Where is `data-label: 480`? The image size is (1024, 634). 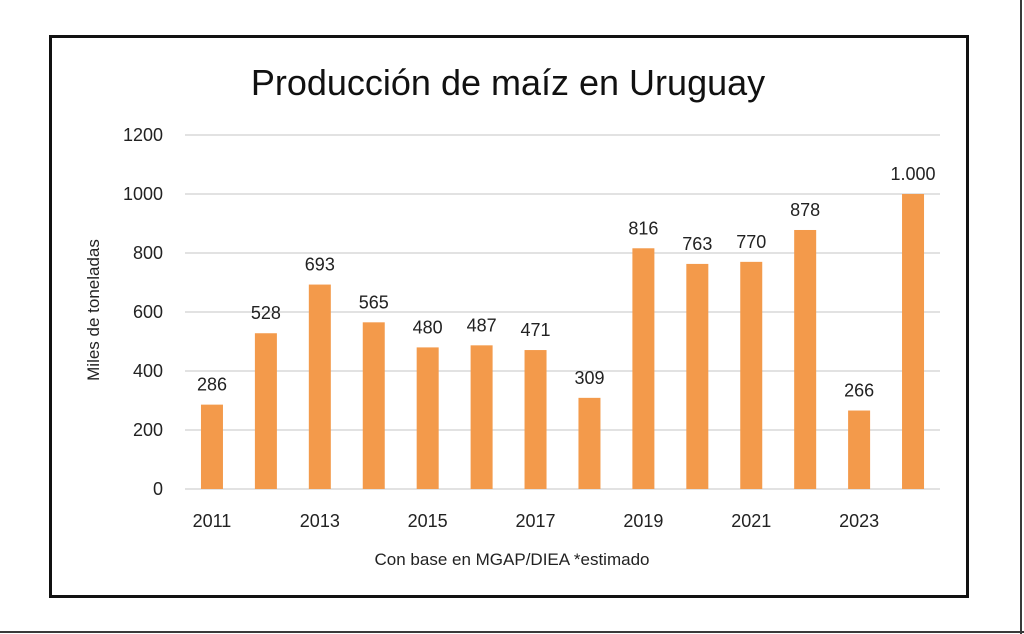
data-label: 480 is located at coordinates (428, 327).